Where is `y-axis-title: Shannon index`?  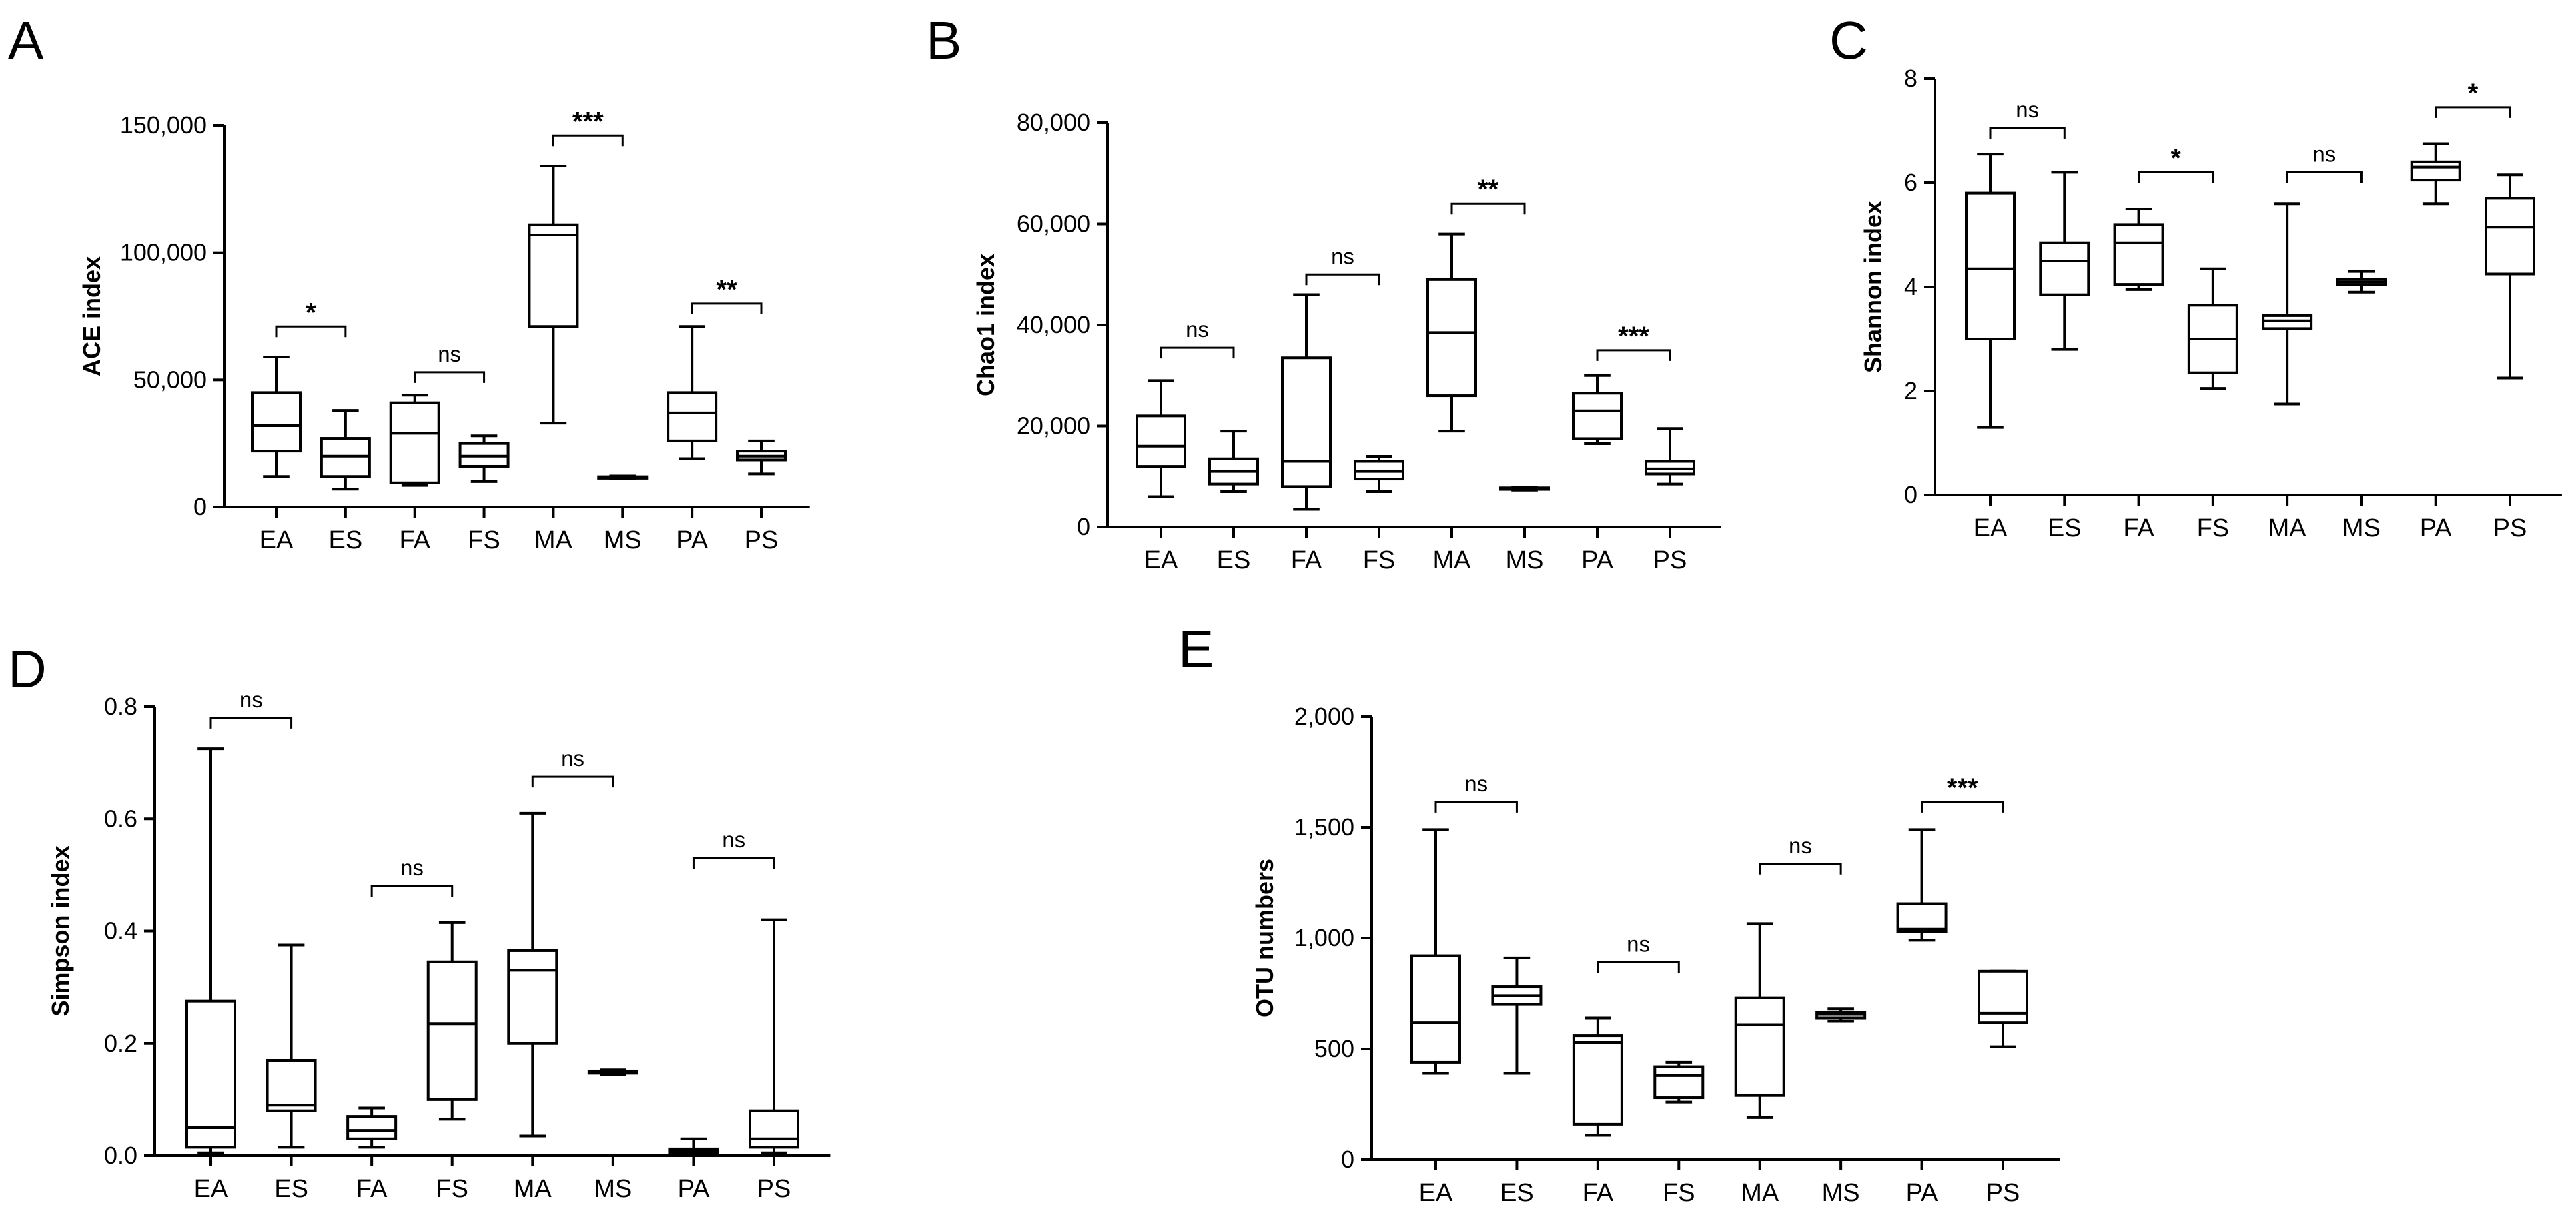
y-axis-title: Shannon index is located at coordinates (1873, 287).